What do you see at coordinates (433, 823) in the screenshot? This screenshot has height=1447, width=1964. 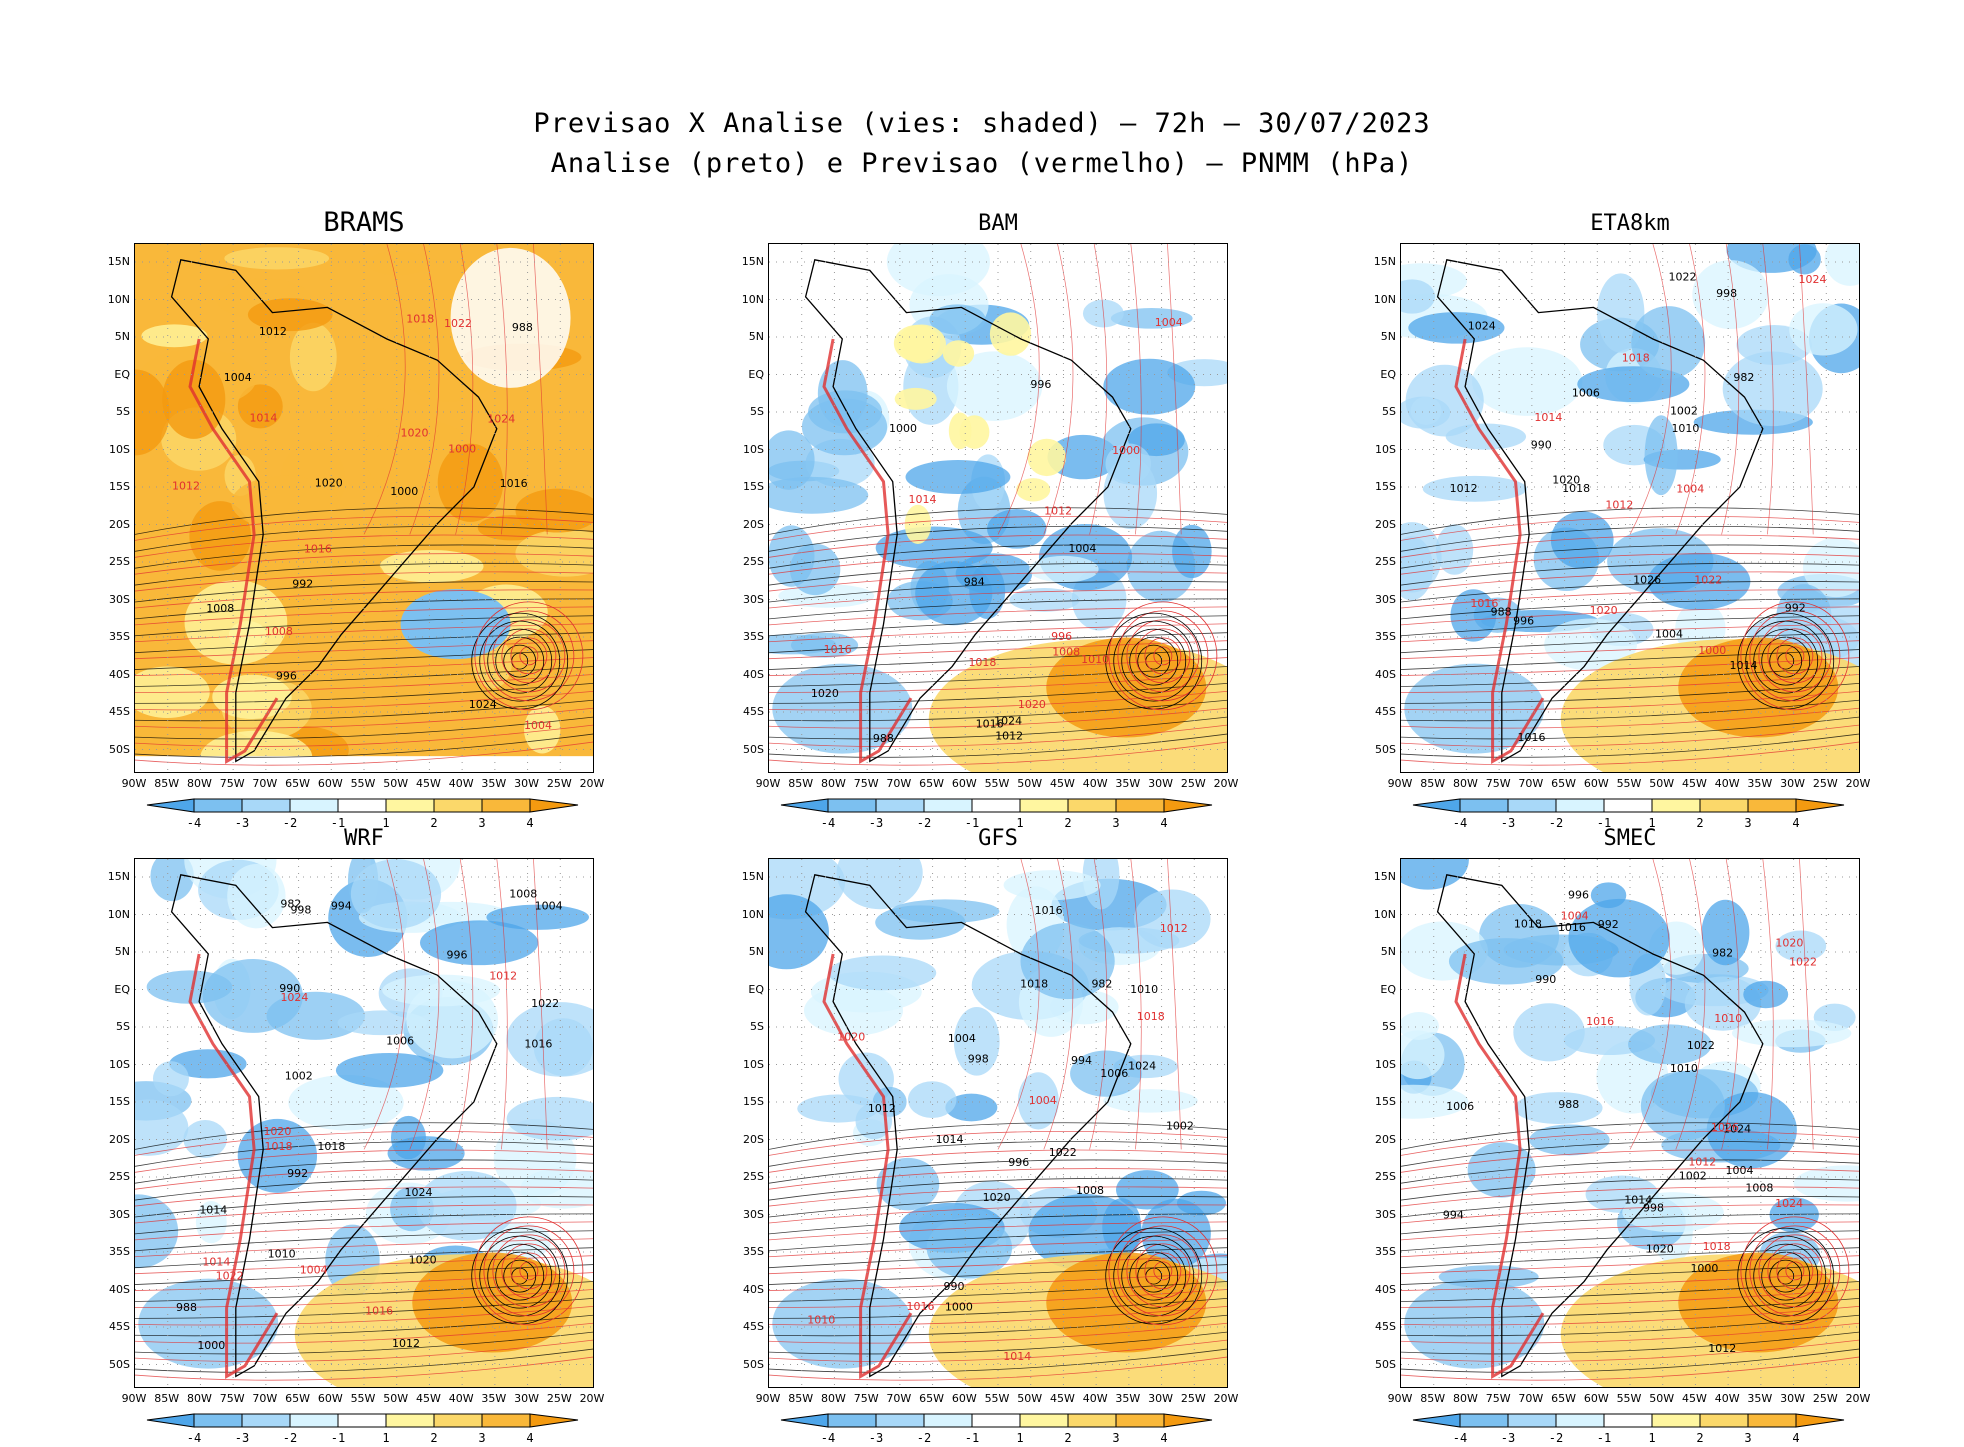 I see `colorbar-tick-label: 2` at bounding box center [433, 823].